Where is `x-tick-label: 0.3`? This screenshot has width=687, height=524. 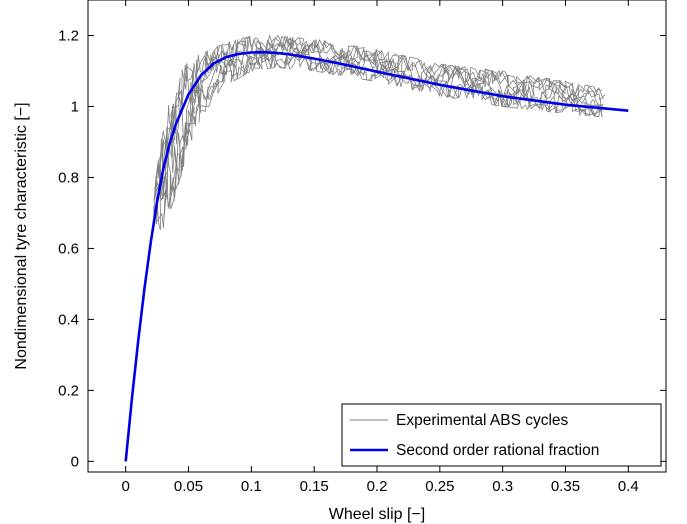
x-tick-label: 0.3 is located at coordinates (502, 486).